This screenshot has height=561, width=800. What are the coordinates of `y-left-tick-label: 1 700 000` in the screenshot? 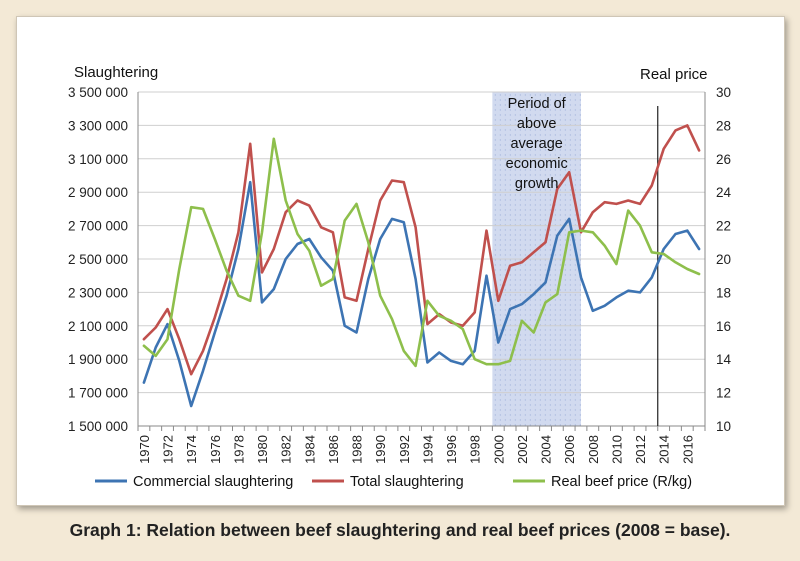 It's located at (98, 393).